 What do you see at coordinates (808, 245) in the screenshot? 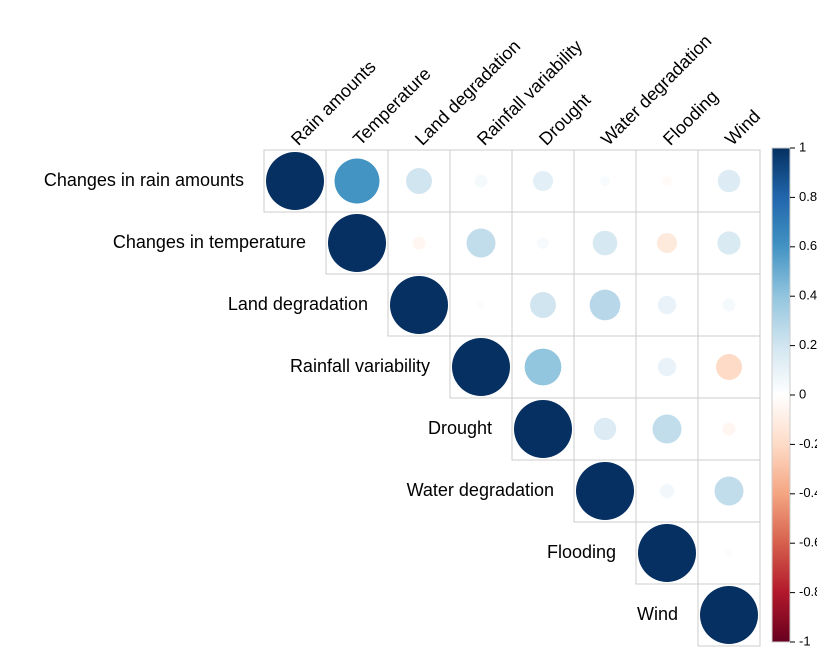
I see `colorbar-tick-label: 0.6` at bounding box center [808, 245].